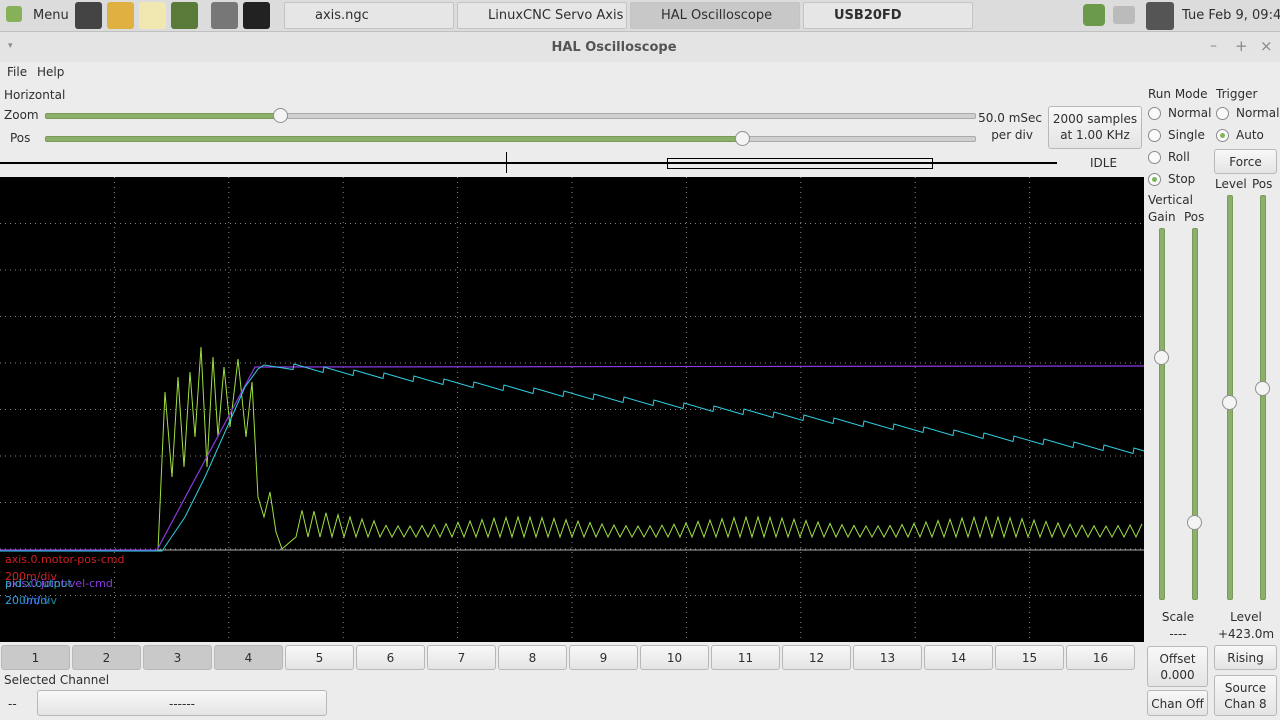 This screenshot has width=1280, height=720. What do you see at coordinates (1245, 688) in the screenshot?
I see `label: Source` at bounding box center [1245, 688].